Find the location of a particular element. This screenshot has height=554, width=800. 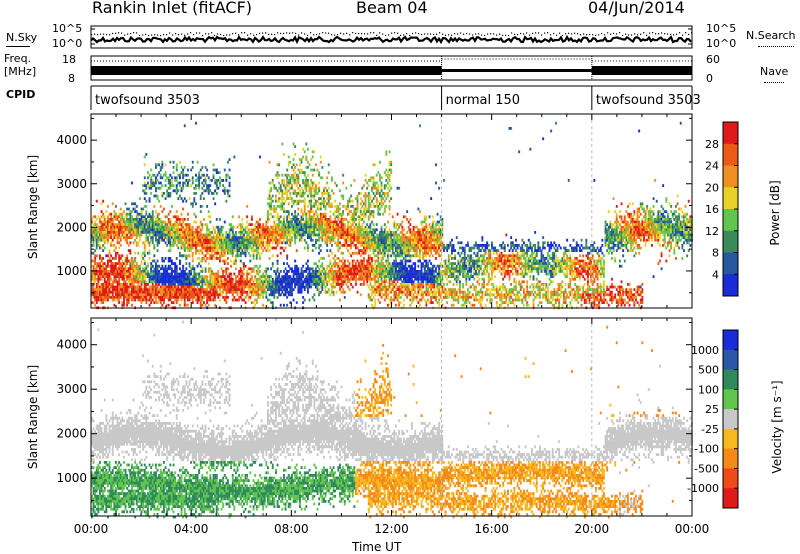

freq-band is located at coordinates (641, 70).